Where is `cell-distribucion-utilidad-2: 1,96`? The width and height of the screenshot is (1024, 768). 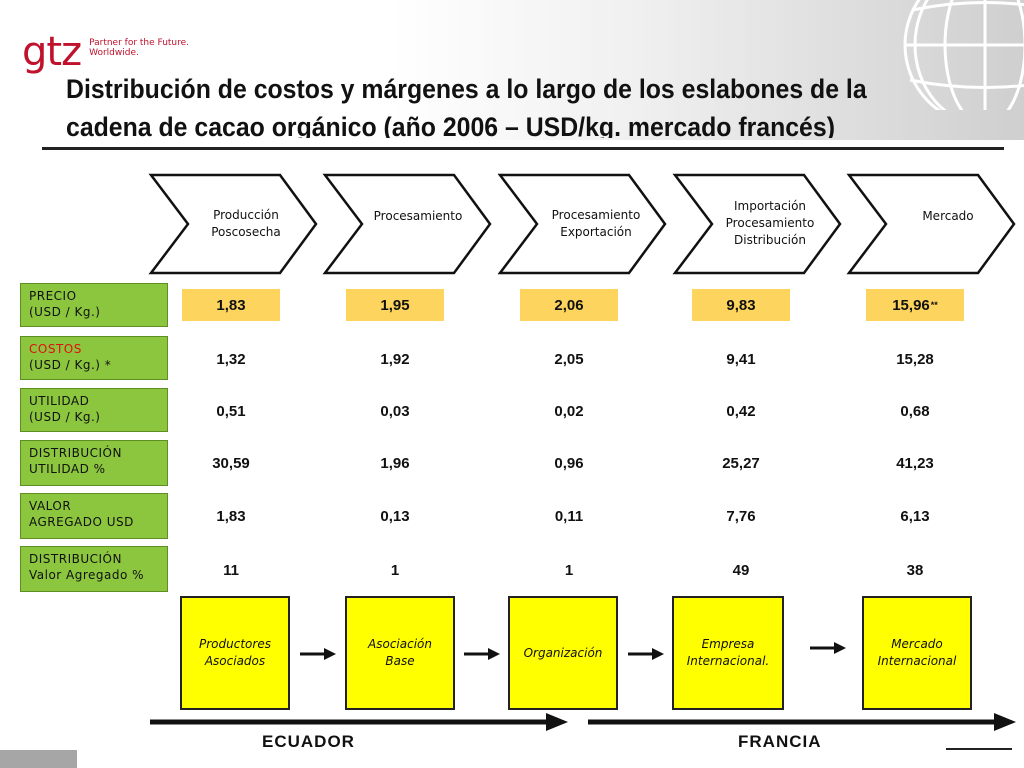
cell-distribucion-utilidad-2: 1,96 is located at coordinates (395, 463).